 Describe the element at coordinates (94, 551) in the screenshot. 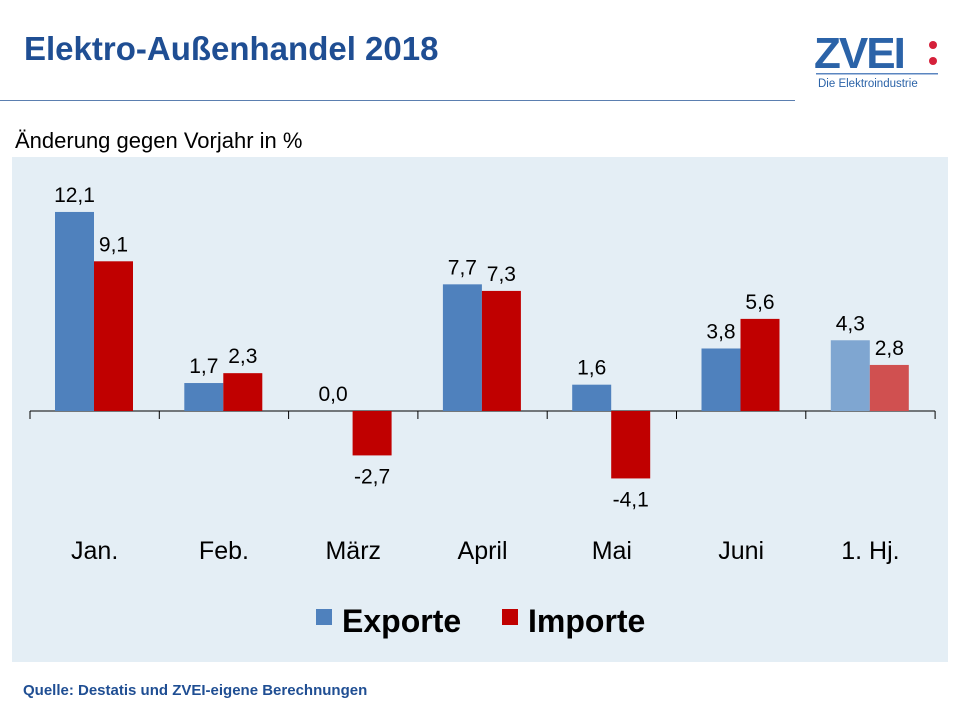

I see `x-tick-label: Jan.` at that location.